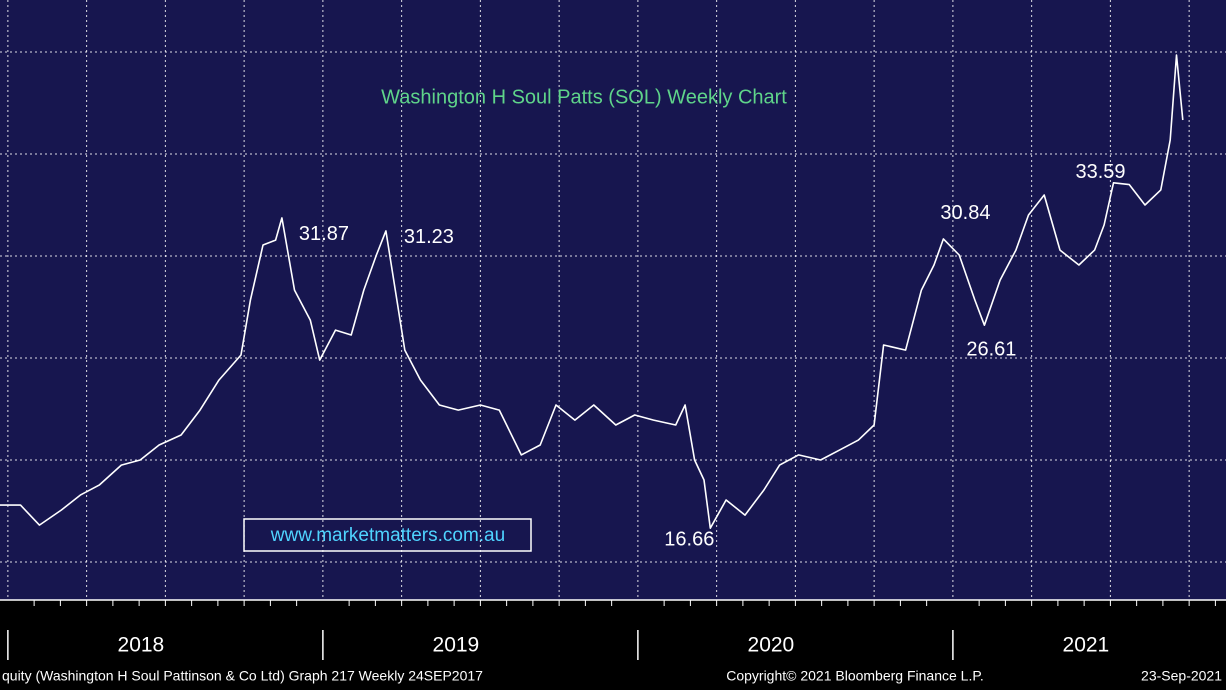 This screenshot has width=1226, height=690. I want to click on annotation: 31.23, so click(429, 237).